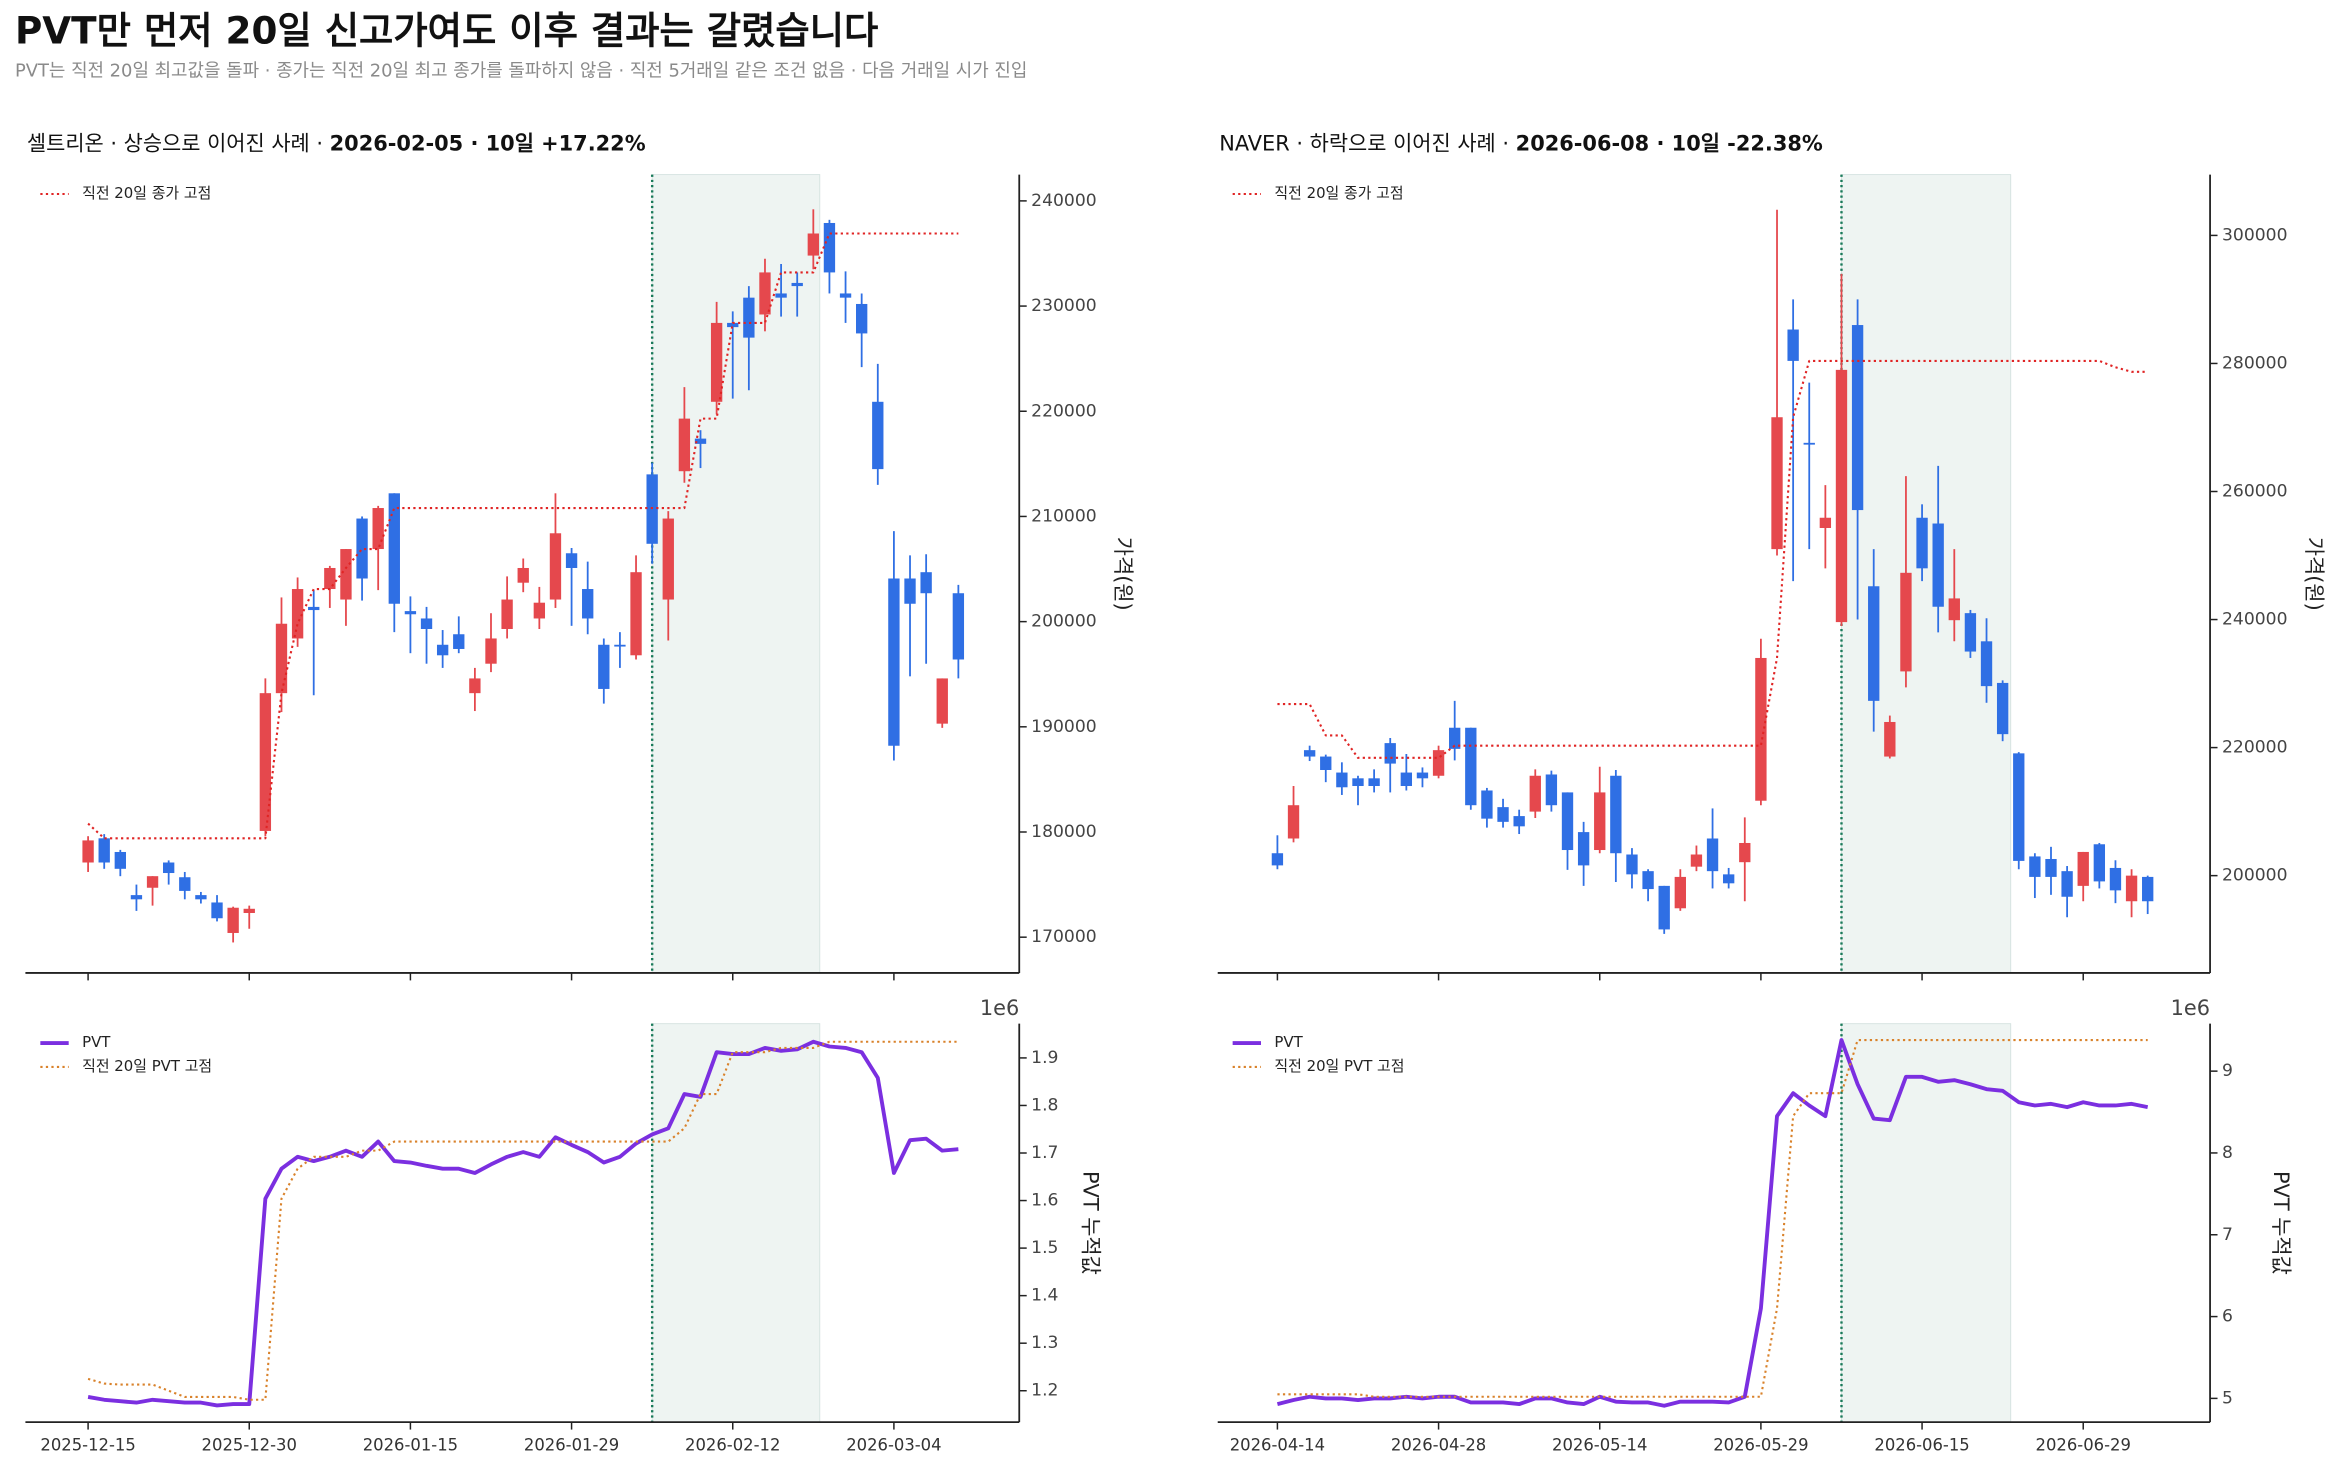 This screenshot has height=1463, width=2328. Describe the element at coordinates (1367, 144) in the screenshot. I see `panel-title-part: NAVER · 하락으로 이어진 사례 ·` at that location.